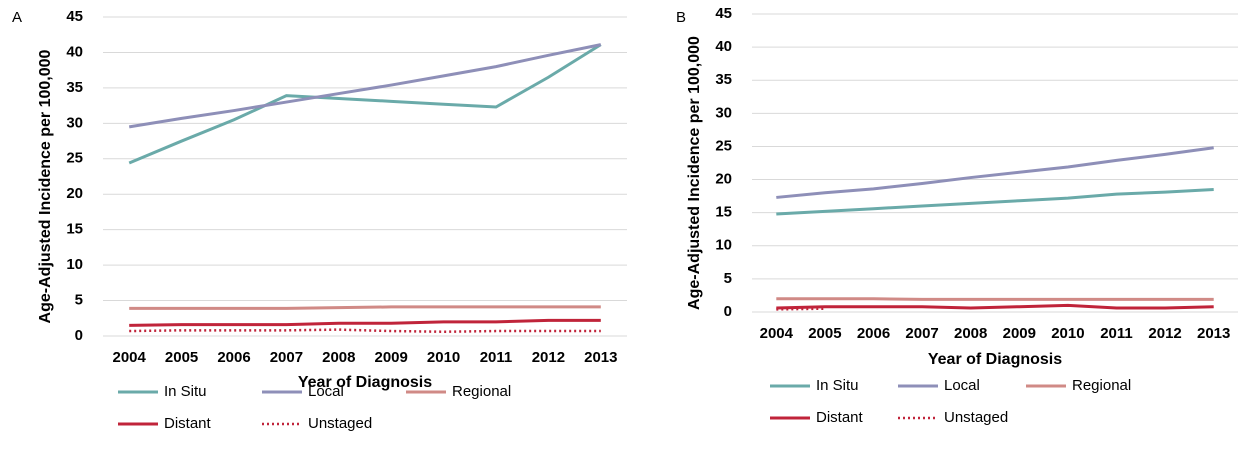 The image size is (1240, 463). What do you see at coordinates (681, 17) in the screenshot?
I see `panel-label: B` at bounding box center [681, 17].